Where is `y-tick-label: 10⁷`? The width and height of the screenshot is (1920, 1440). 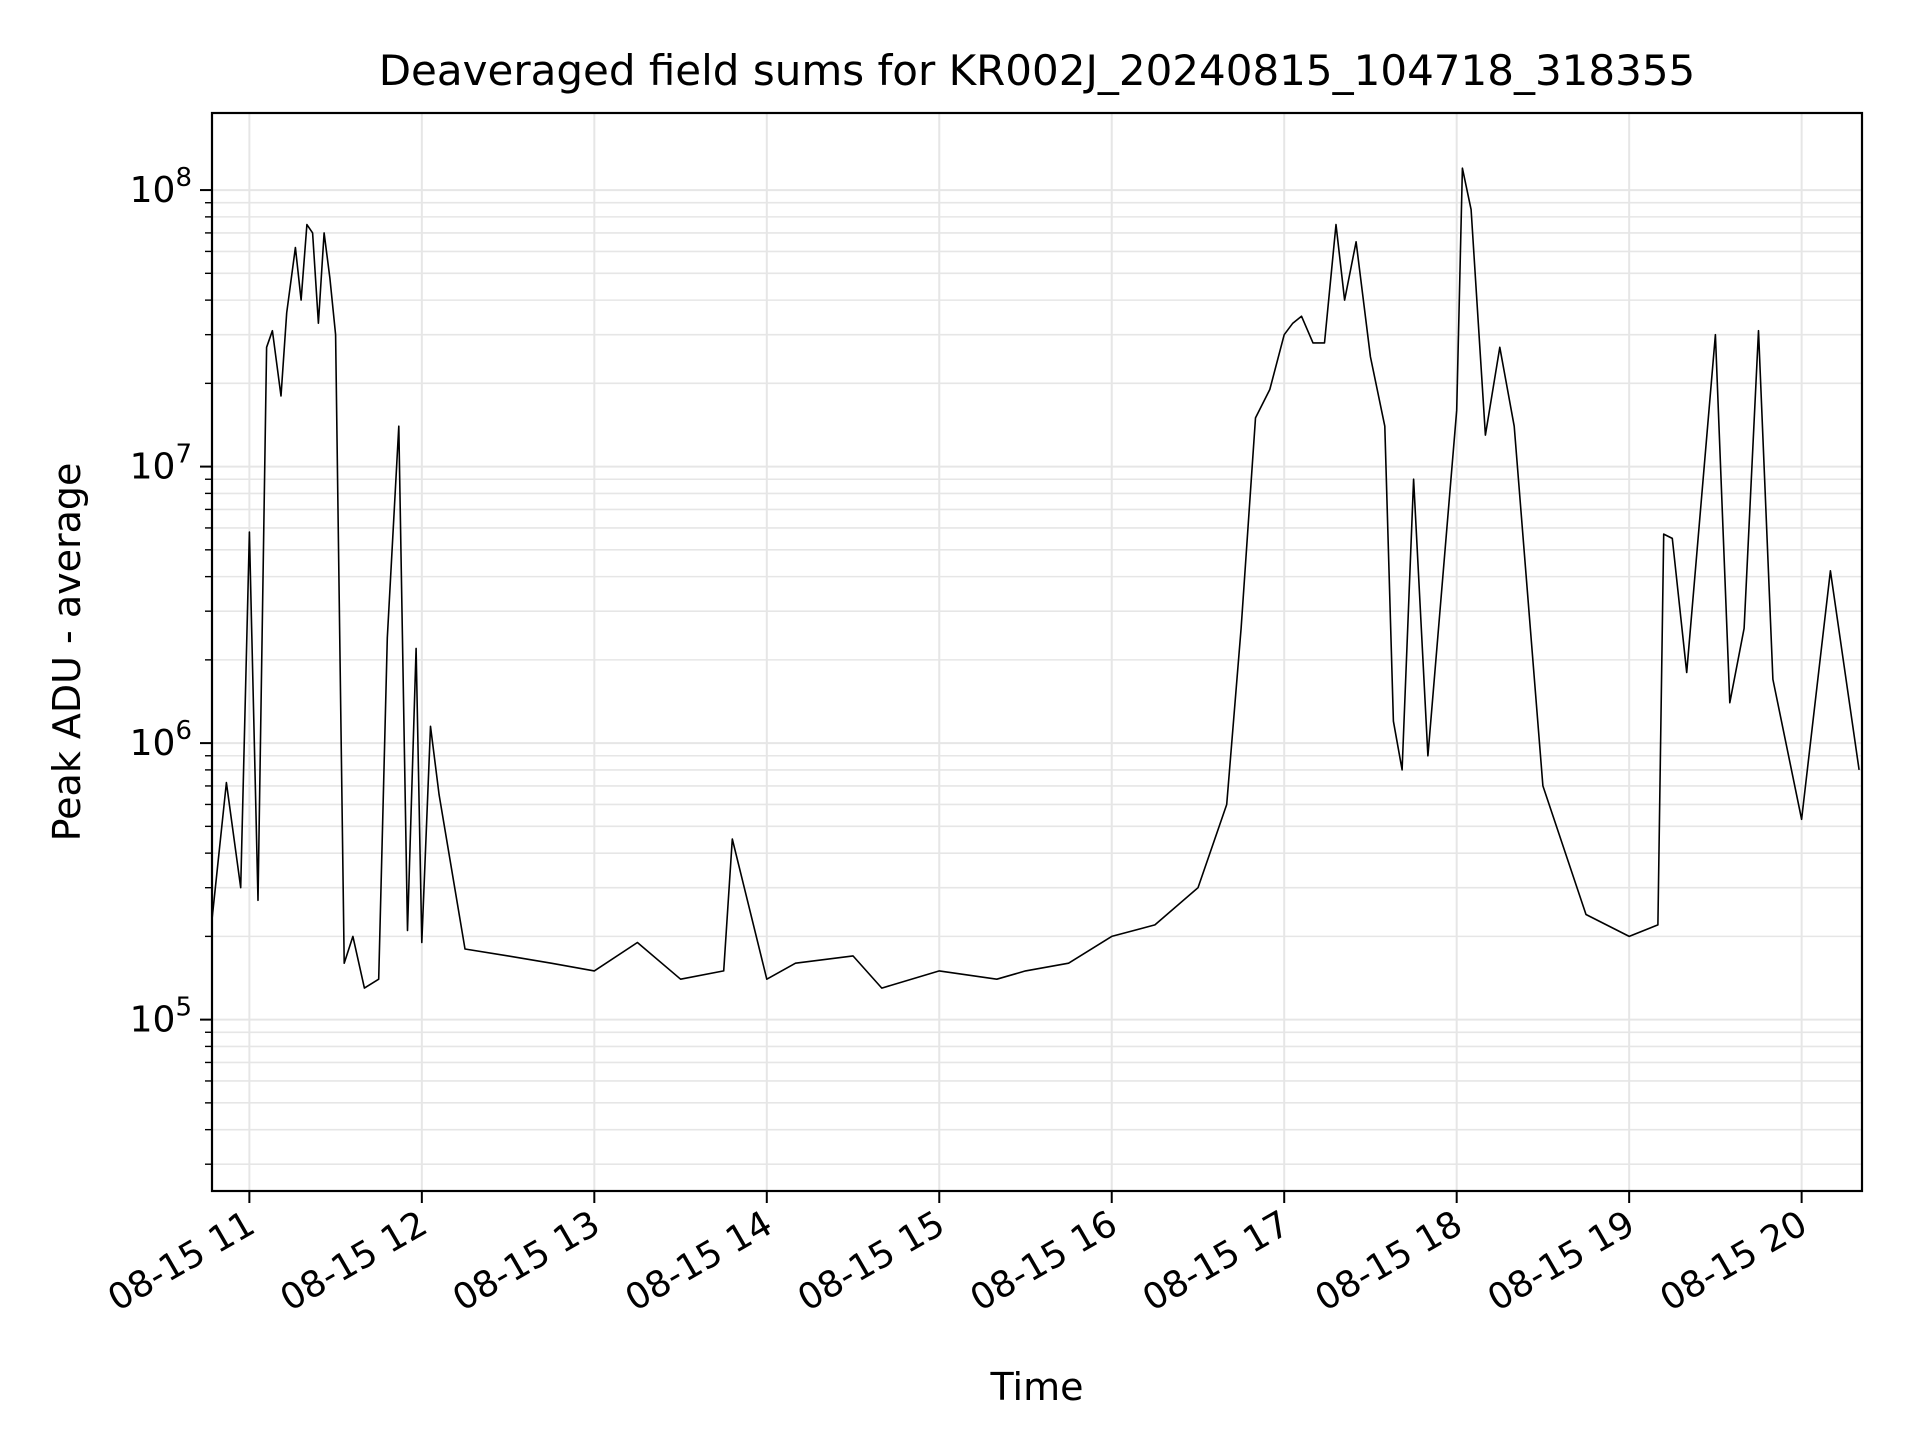
y-tick-label: 10⁷ is located at coordinates (161, 464).